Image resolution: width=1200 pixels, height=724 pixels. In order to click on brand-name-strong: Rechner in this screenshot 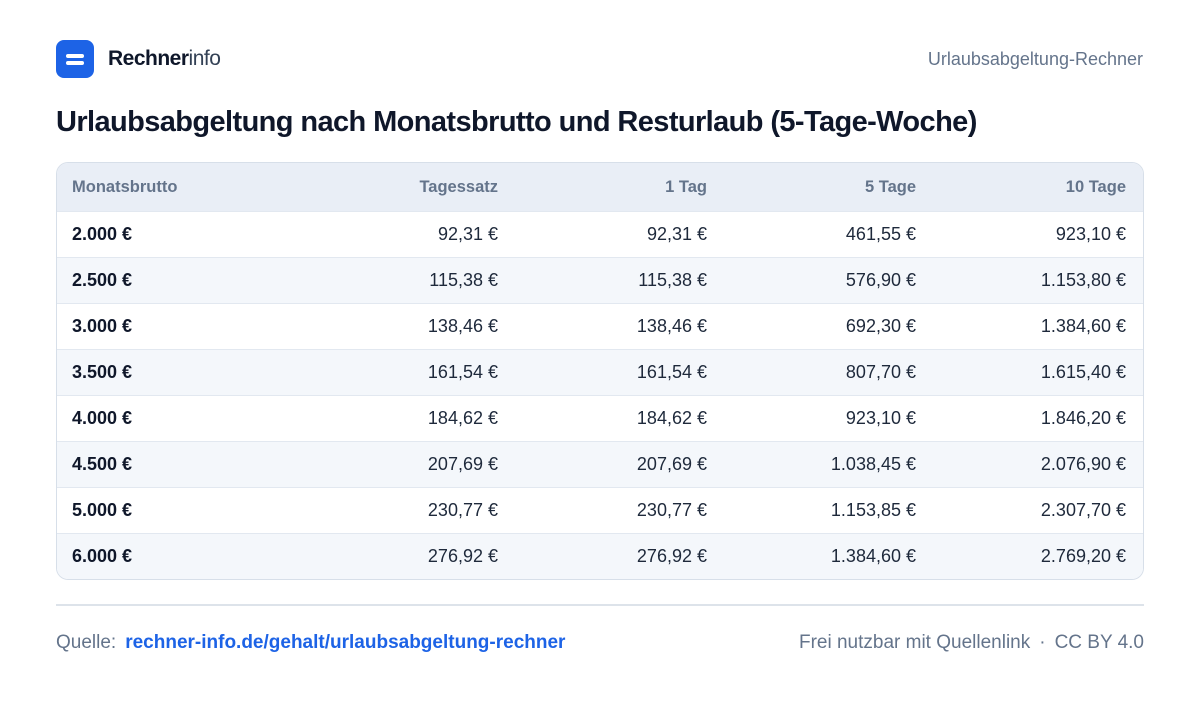, I will do `click(148, 58)`.